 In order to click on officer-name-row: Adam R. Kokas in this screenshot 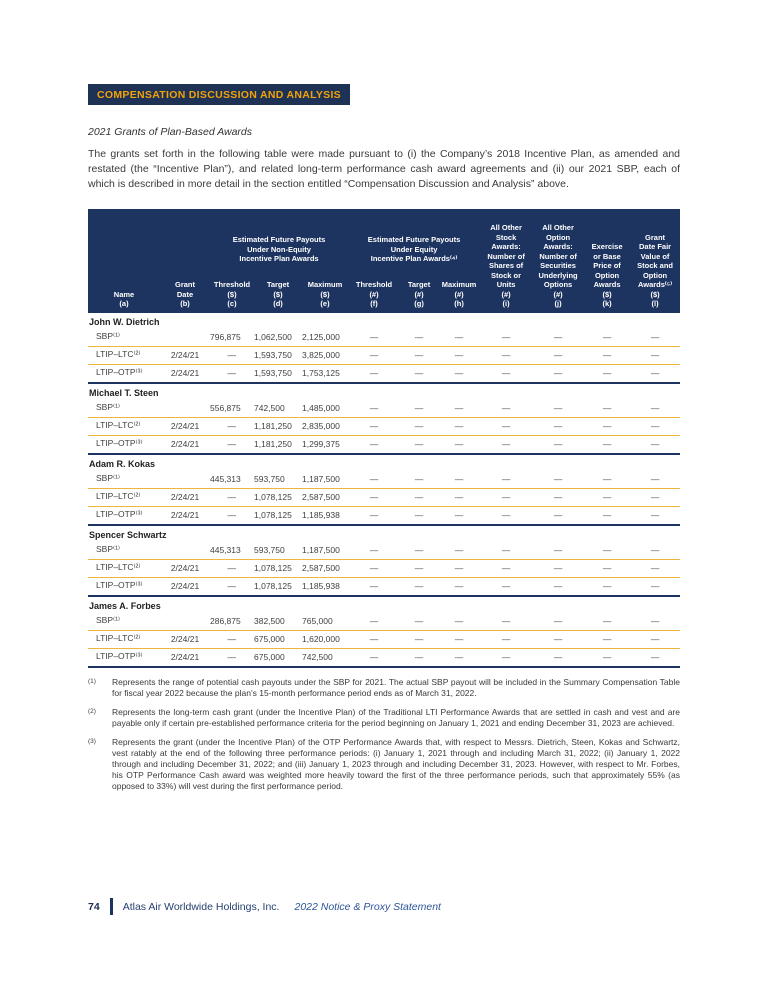, I will do `click(384, 462)`.